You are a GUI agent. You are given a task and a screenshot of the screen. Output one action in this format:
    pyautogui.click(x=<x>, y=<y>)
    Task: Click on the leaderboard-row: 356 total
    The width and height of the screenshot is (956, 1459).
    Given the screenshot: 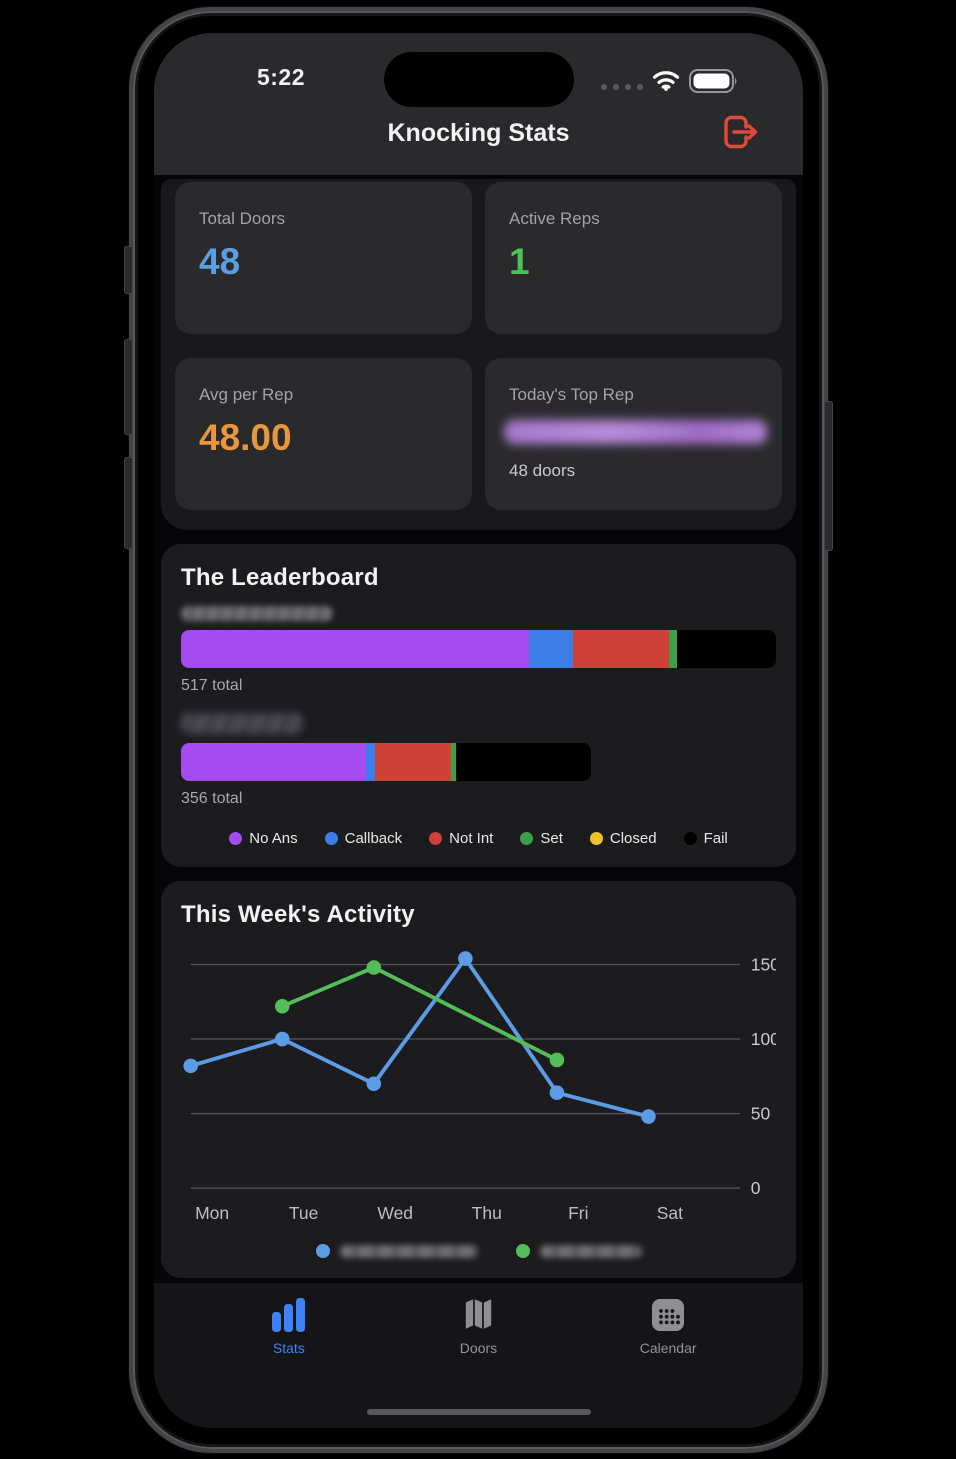 What is the action you would take?
    pyautogui.click(x=478, y=760)
    